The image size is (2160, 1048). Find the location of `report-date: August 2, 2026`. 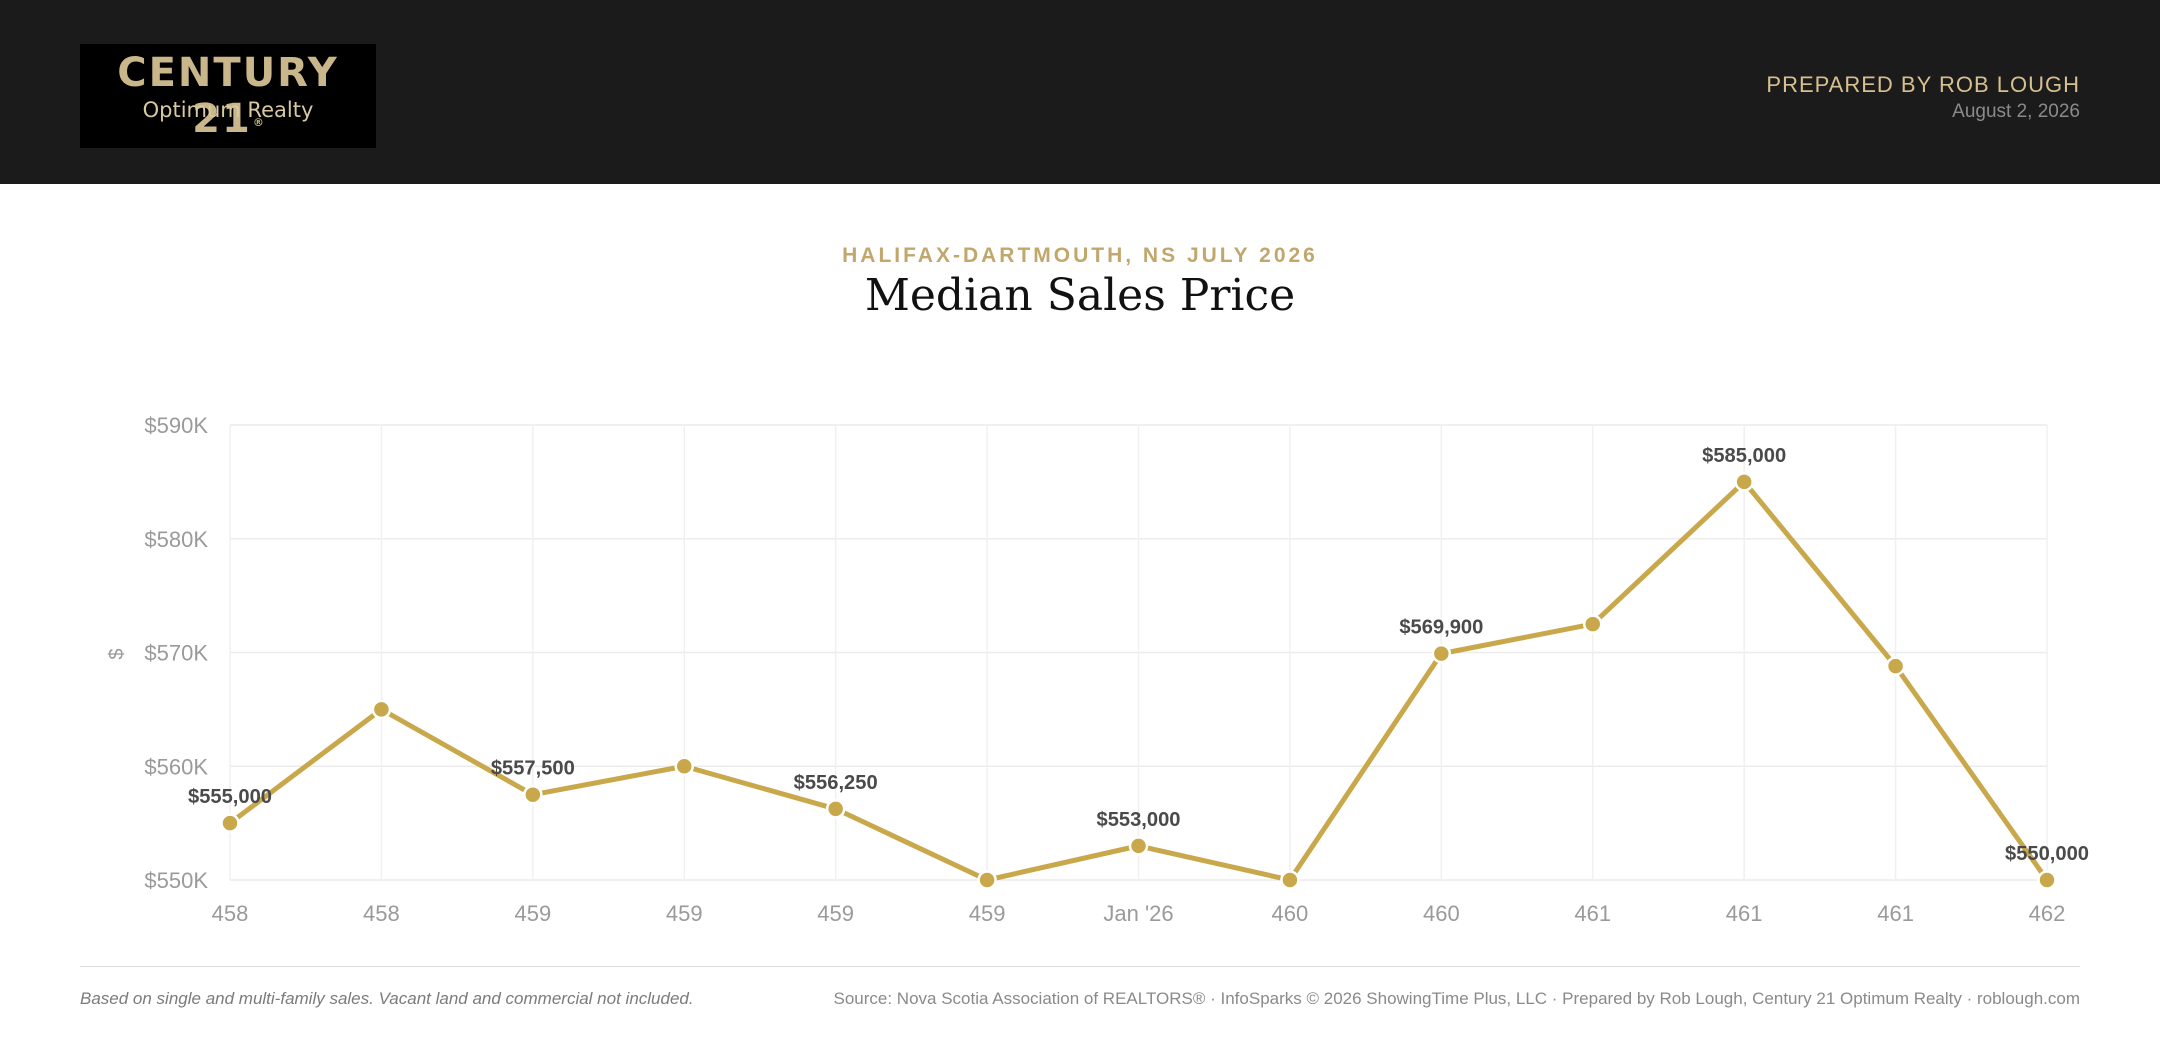

report-date: August 2, 2026 is located at coordinates (2016, 111).